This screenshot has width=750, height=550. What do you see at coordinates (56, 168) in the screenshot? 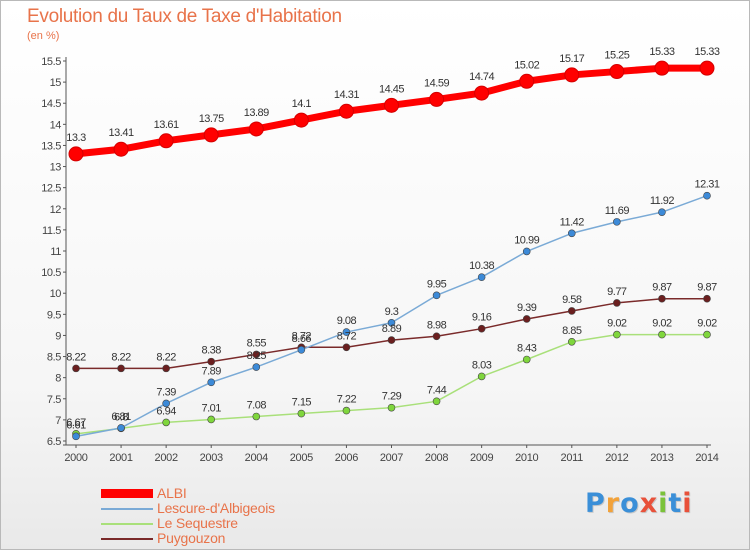
I see `y-tick-label: 13` at bounding box center [56, 168].